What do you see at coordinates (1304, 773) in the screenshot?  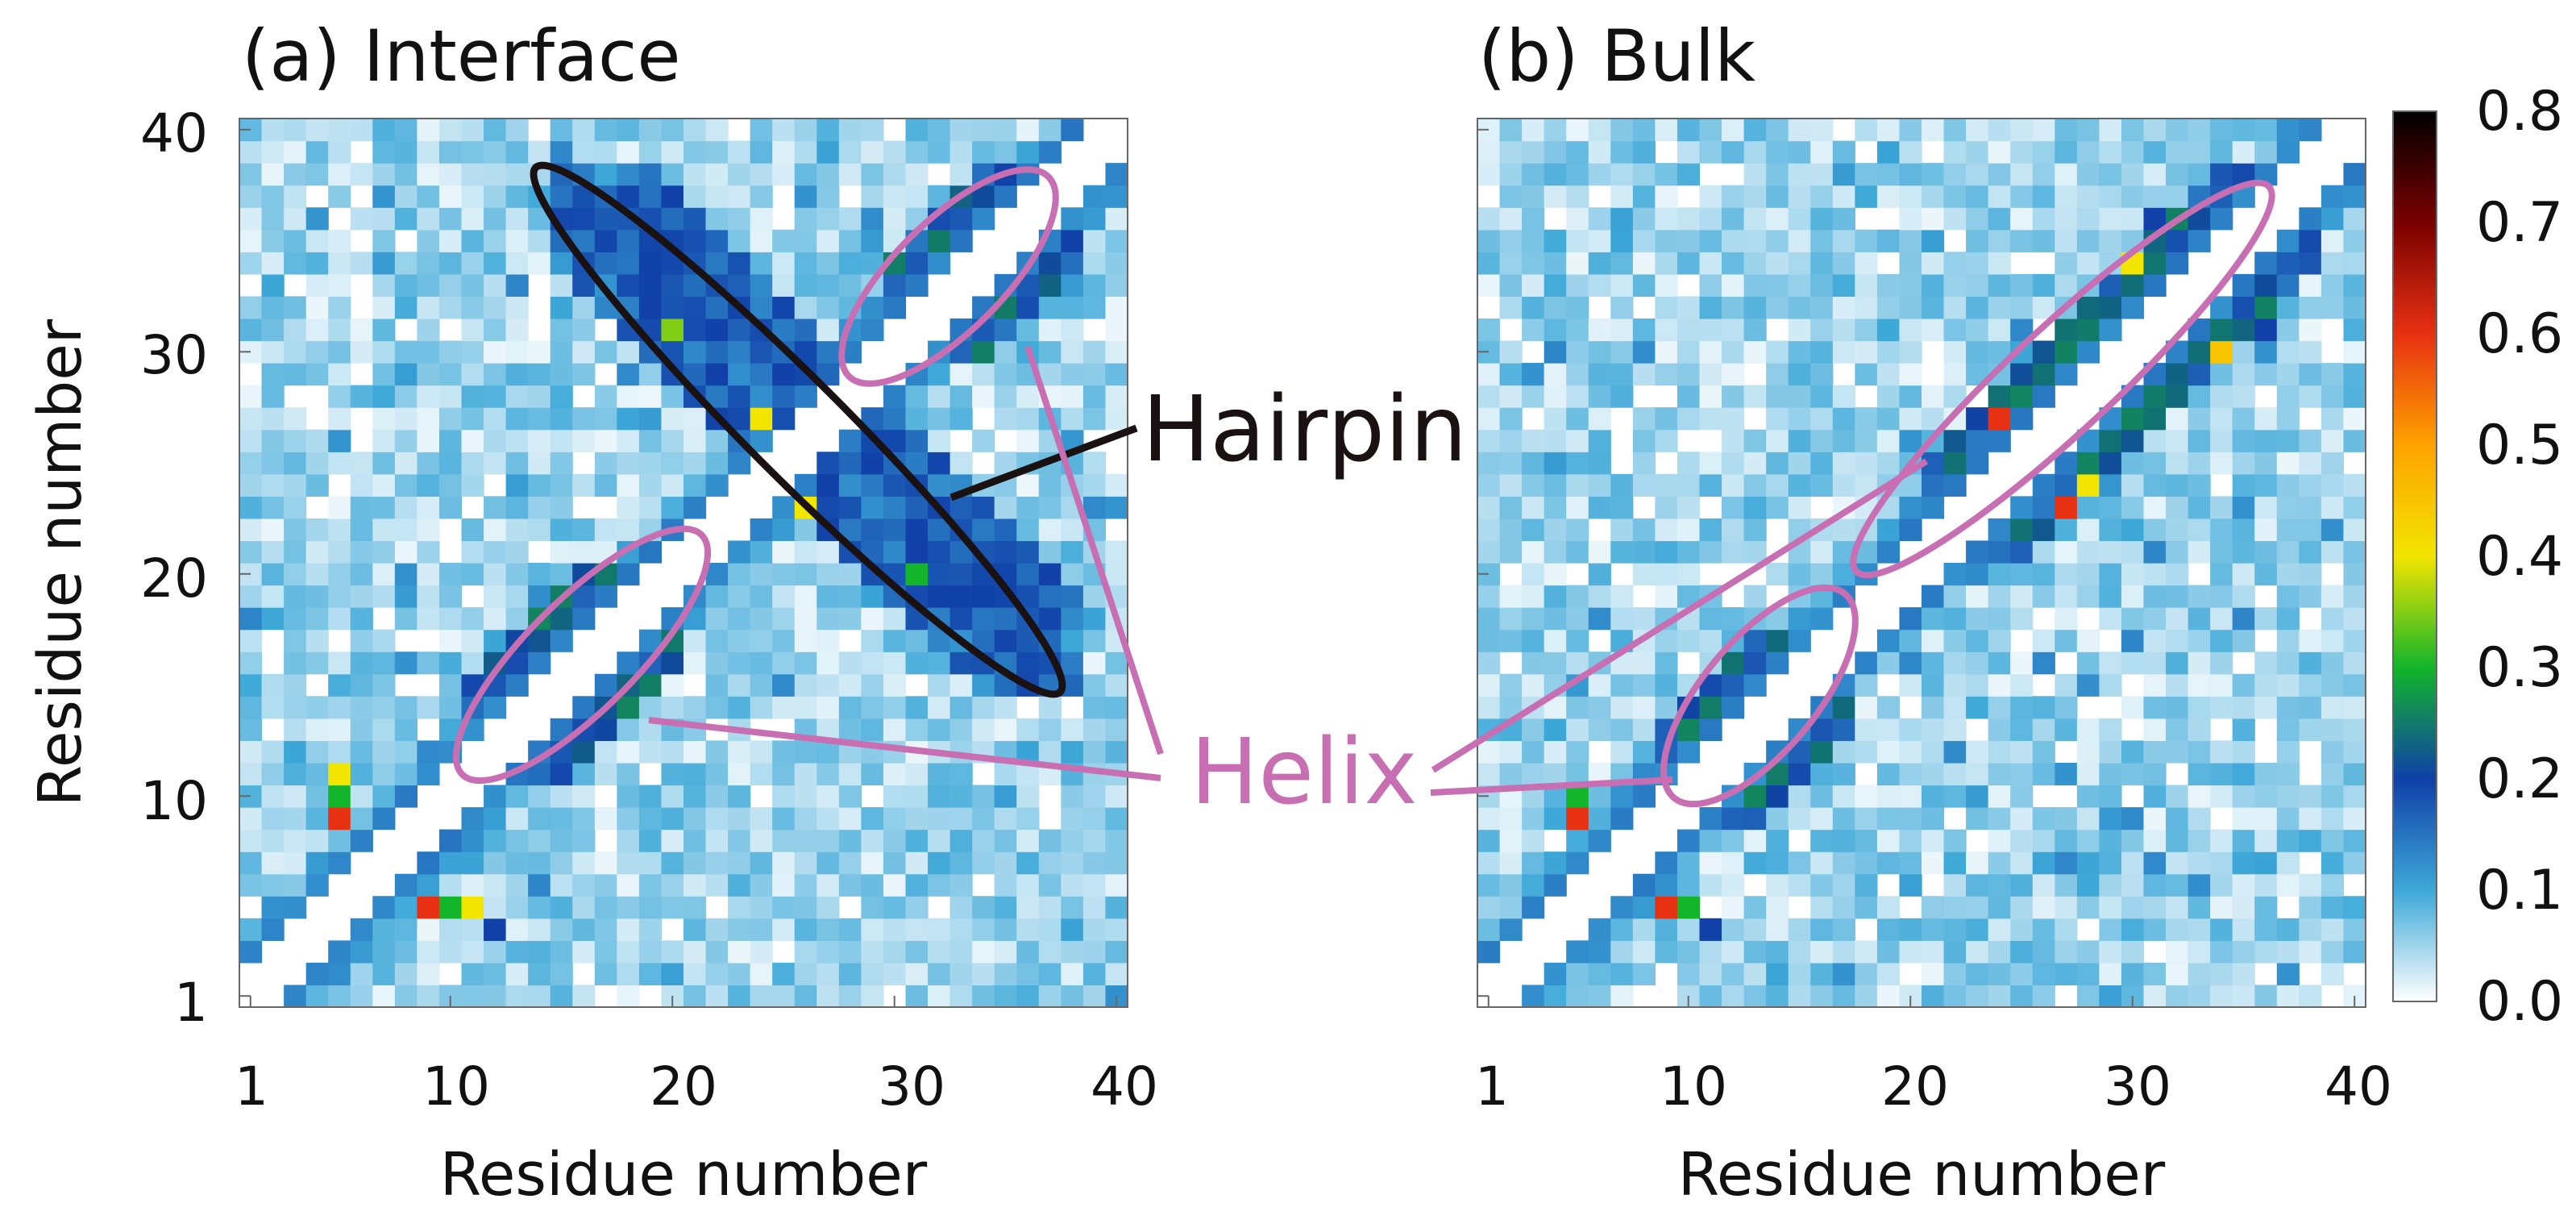 I see `helix-label: Helix` at bounding box center [1304, 773].